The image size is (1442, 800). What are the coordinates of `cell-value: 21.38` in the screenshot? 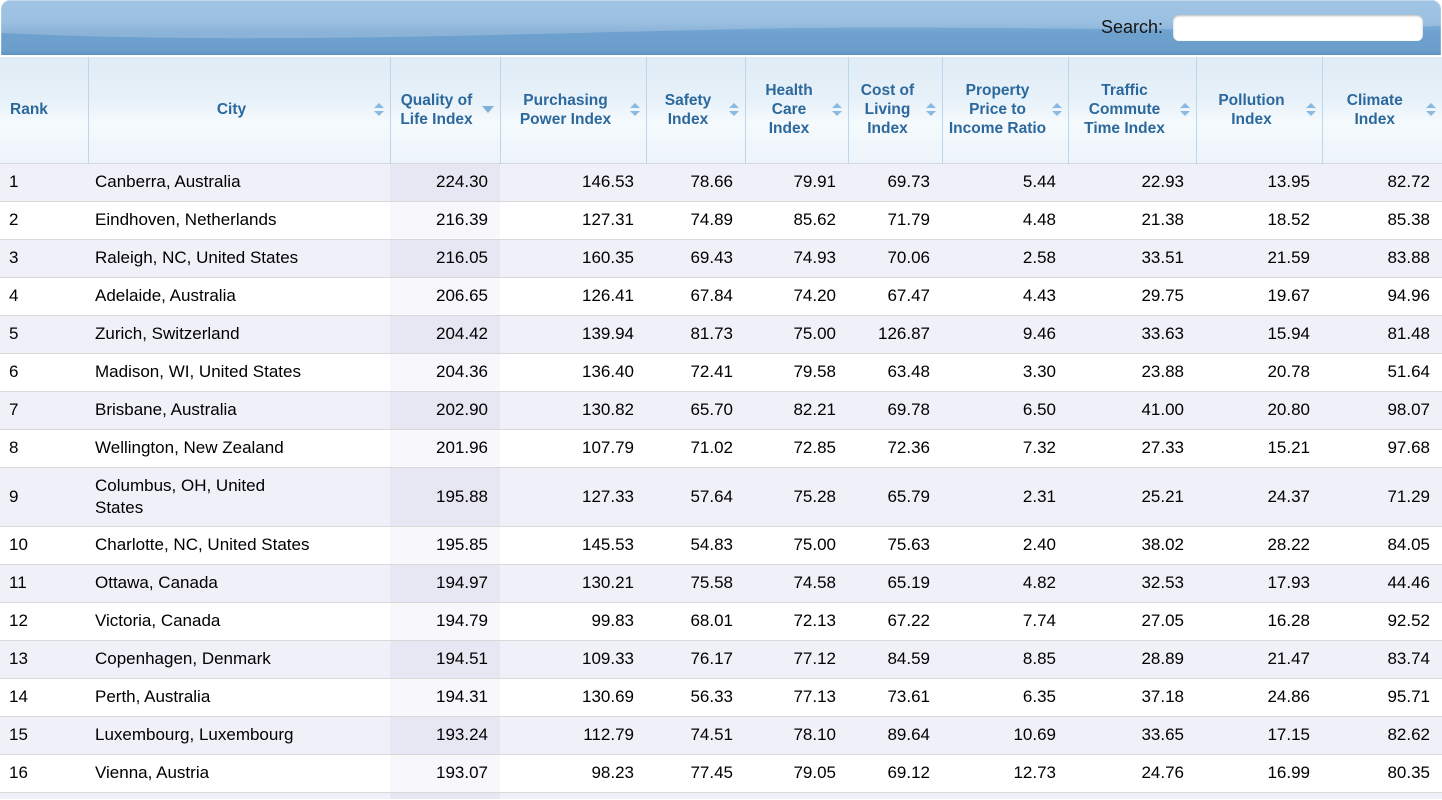 It's located at (1162, 219).